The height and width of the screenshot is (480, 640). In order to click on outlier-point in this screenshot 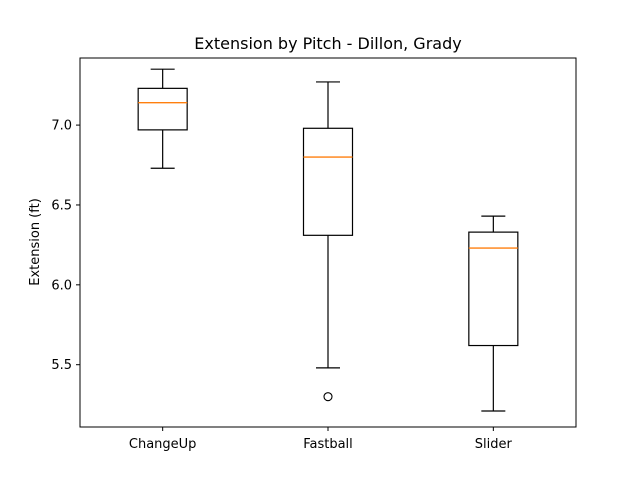, I will do `click(328, 397)`.